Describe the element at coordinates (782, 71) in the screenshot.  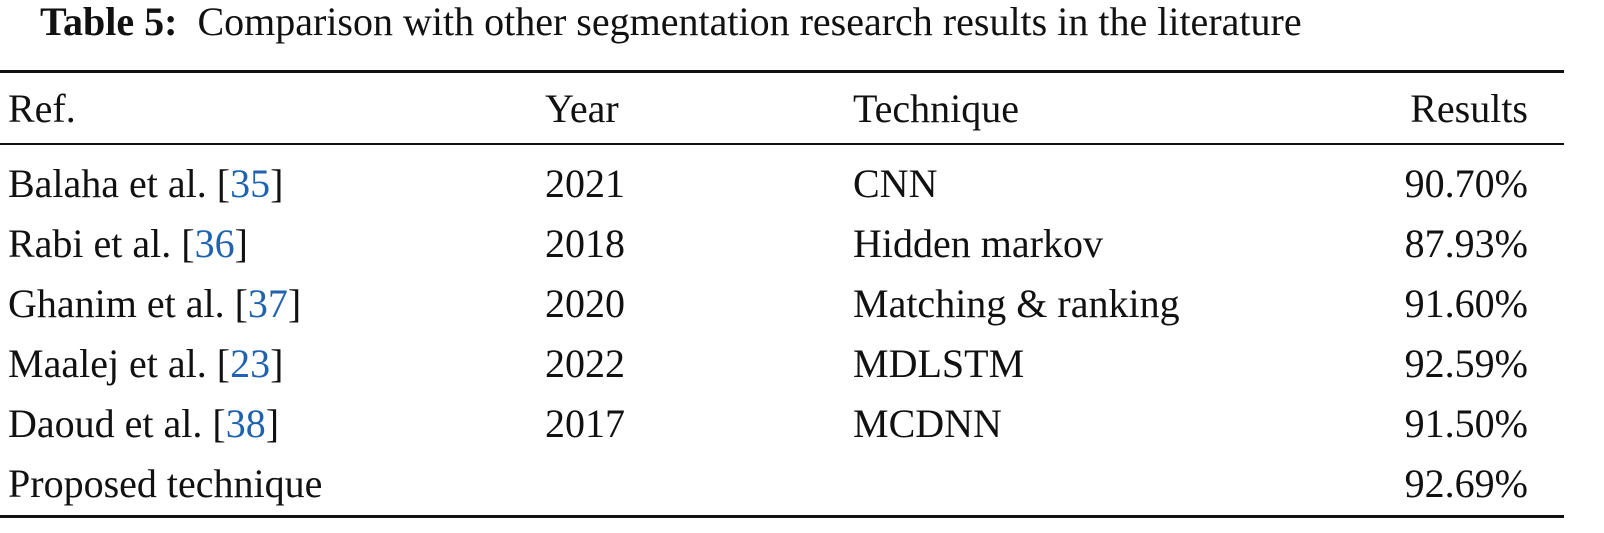
I see `top-rule` at that location.